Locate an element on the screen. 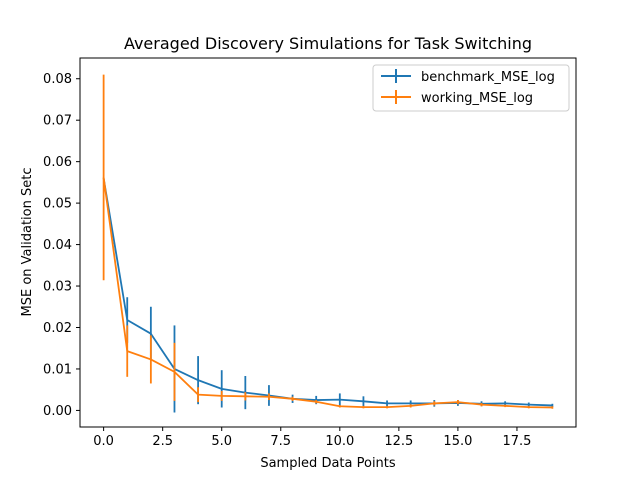  x-tick-label: 12.5 is located at coordinates (398, 441).